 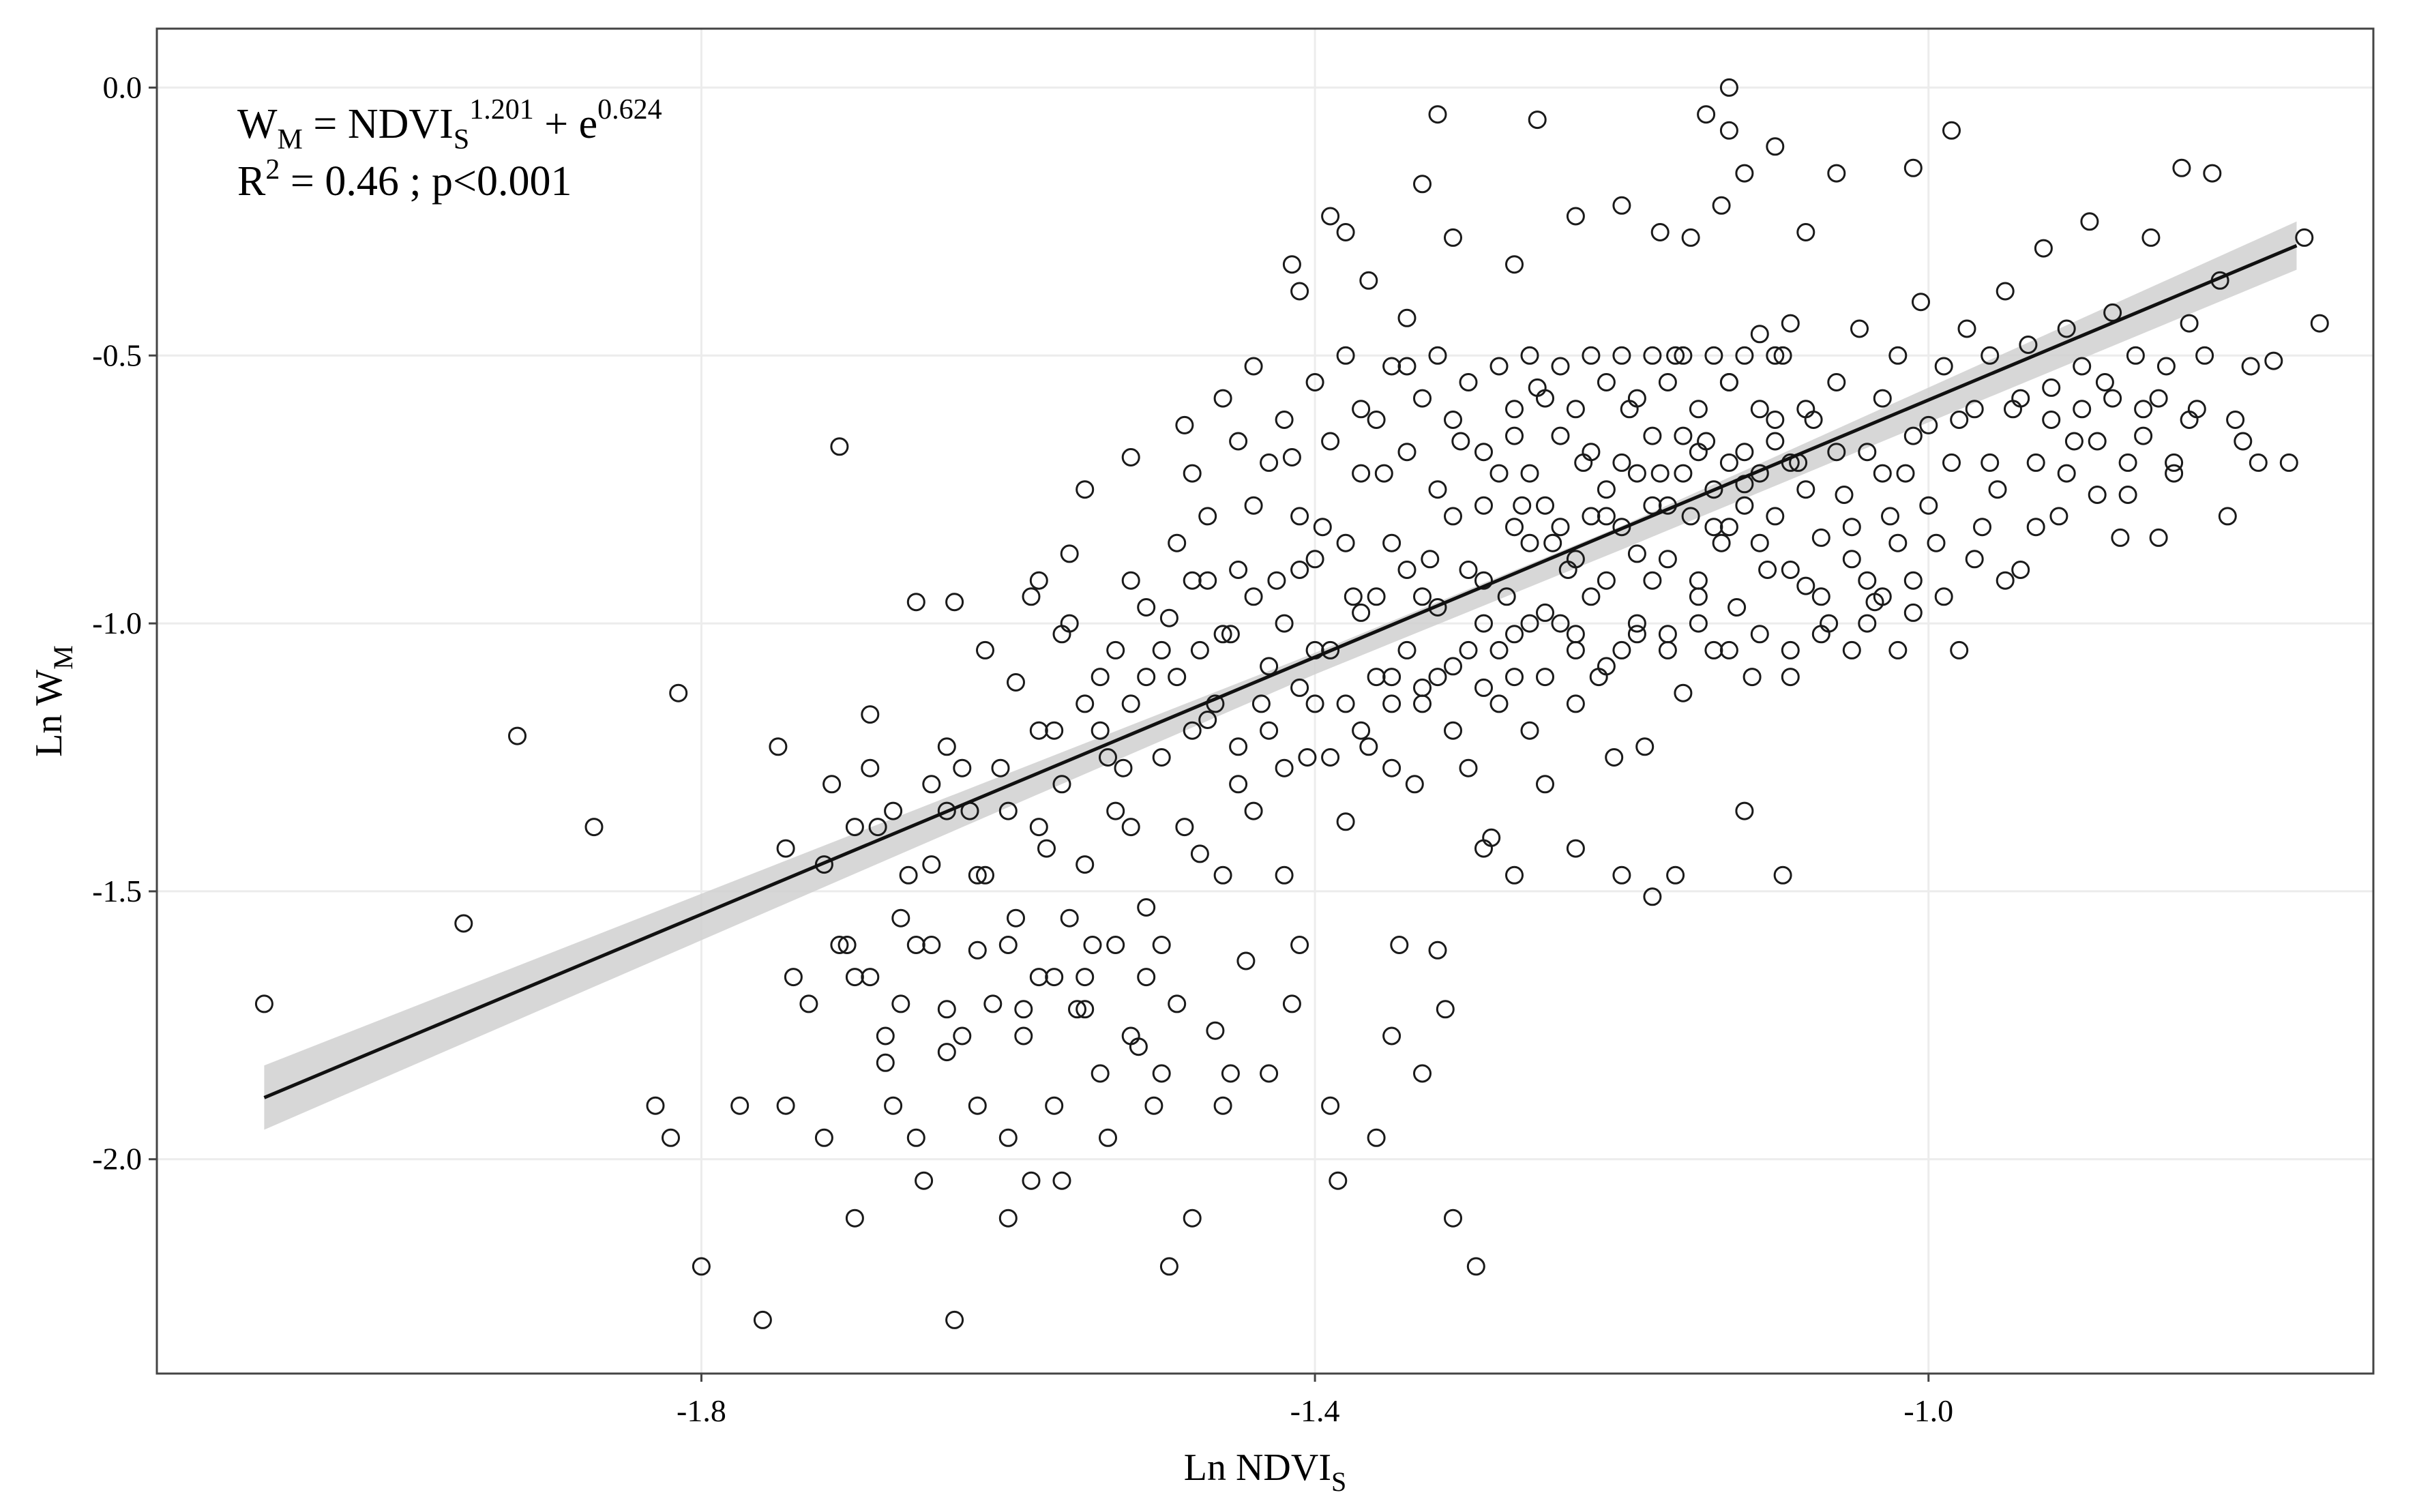 I want to click on y-axis-title: Ln WM, so click(x=53, y=701).